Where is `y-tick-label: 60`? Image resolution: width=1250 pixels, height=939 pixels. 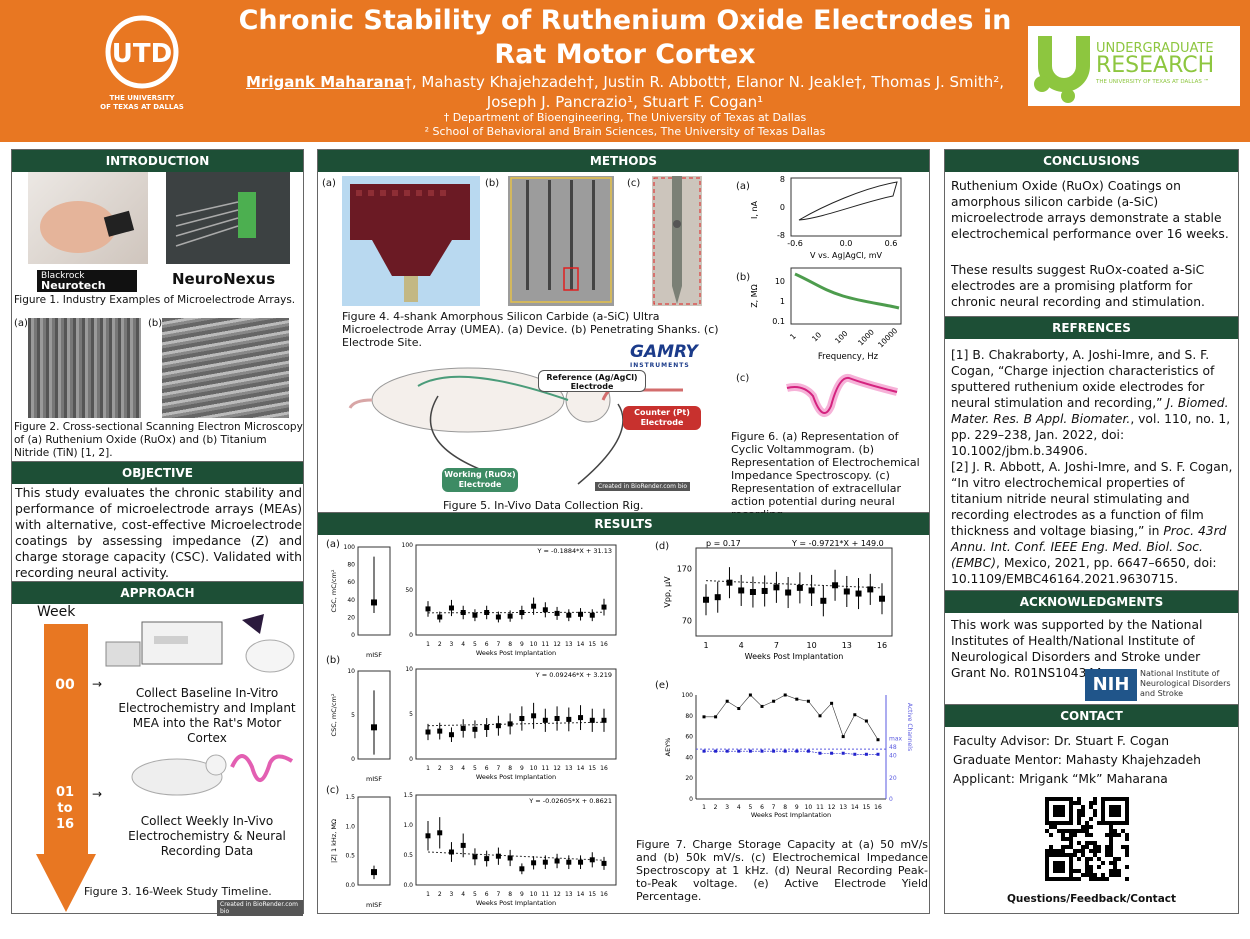 y-tick-label: 60 is located at coordinates (689, 737).